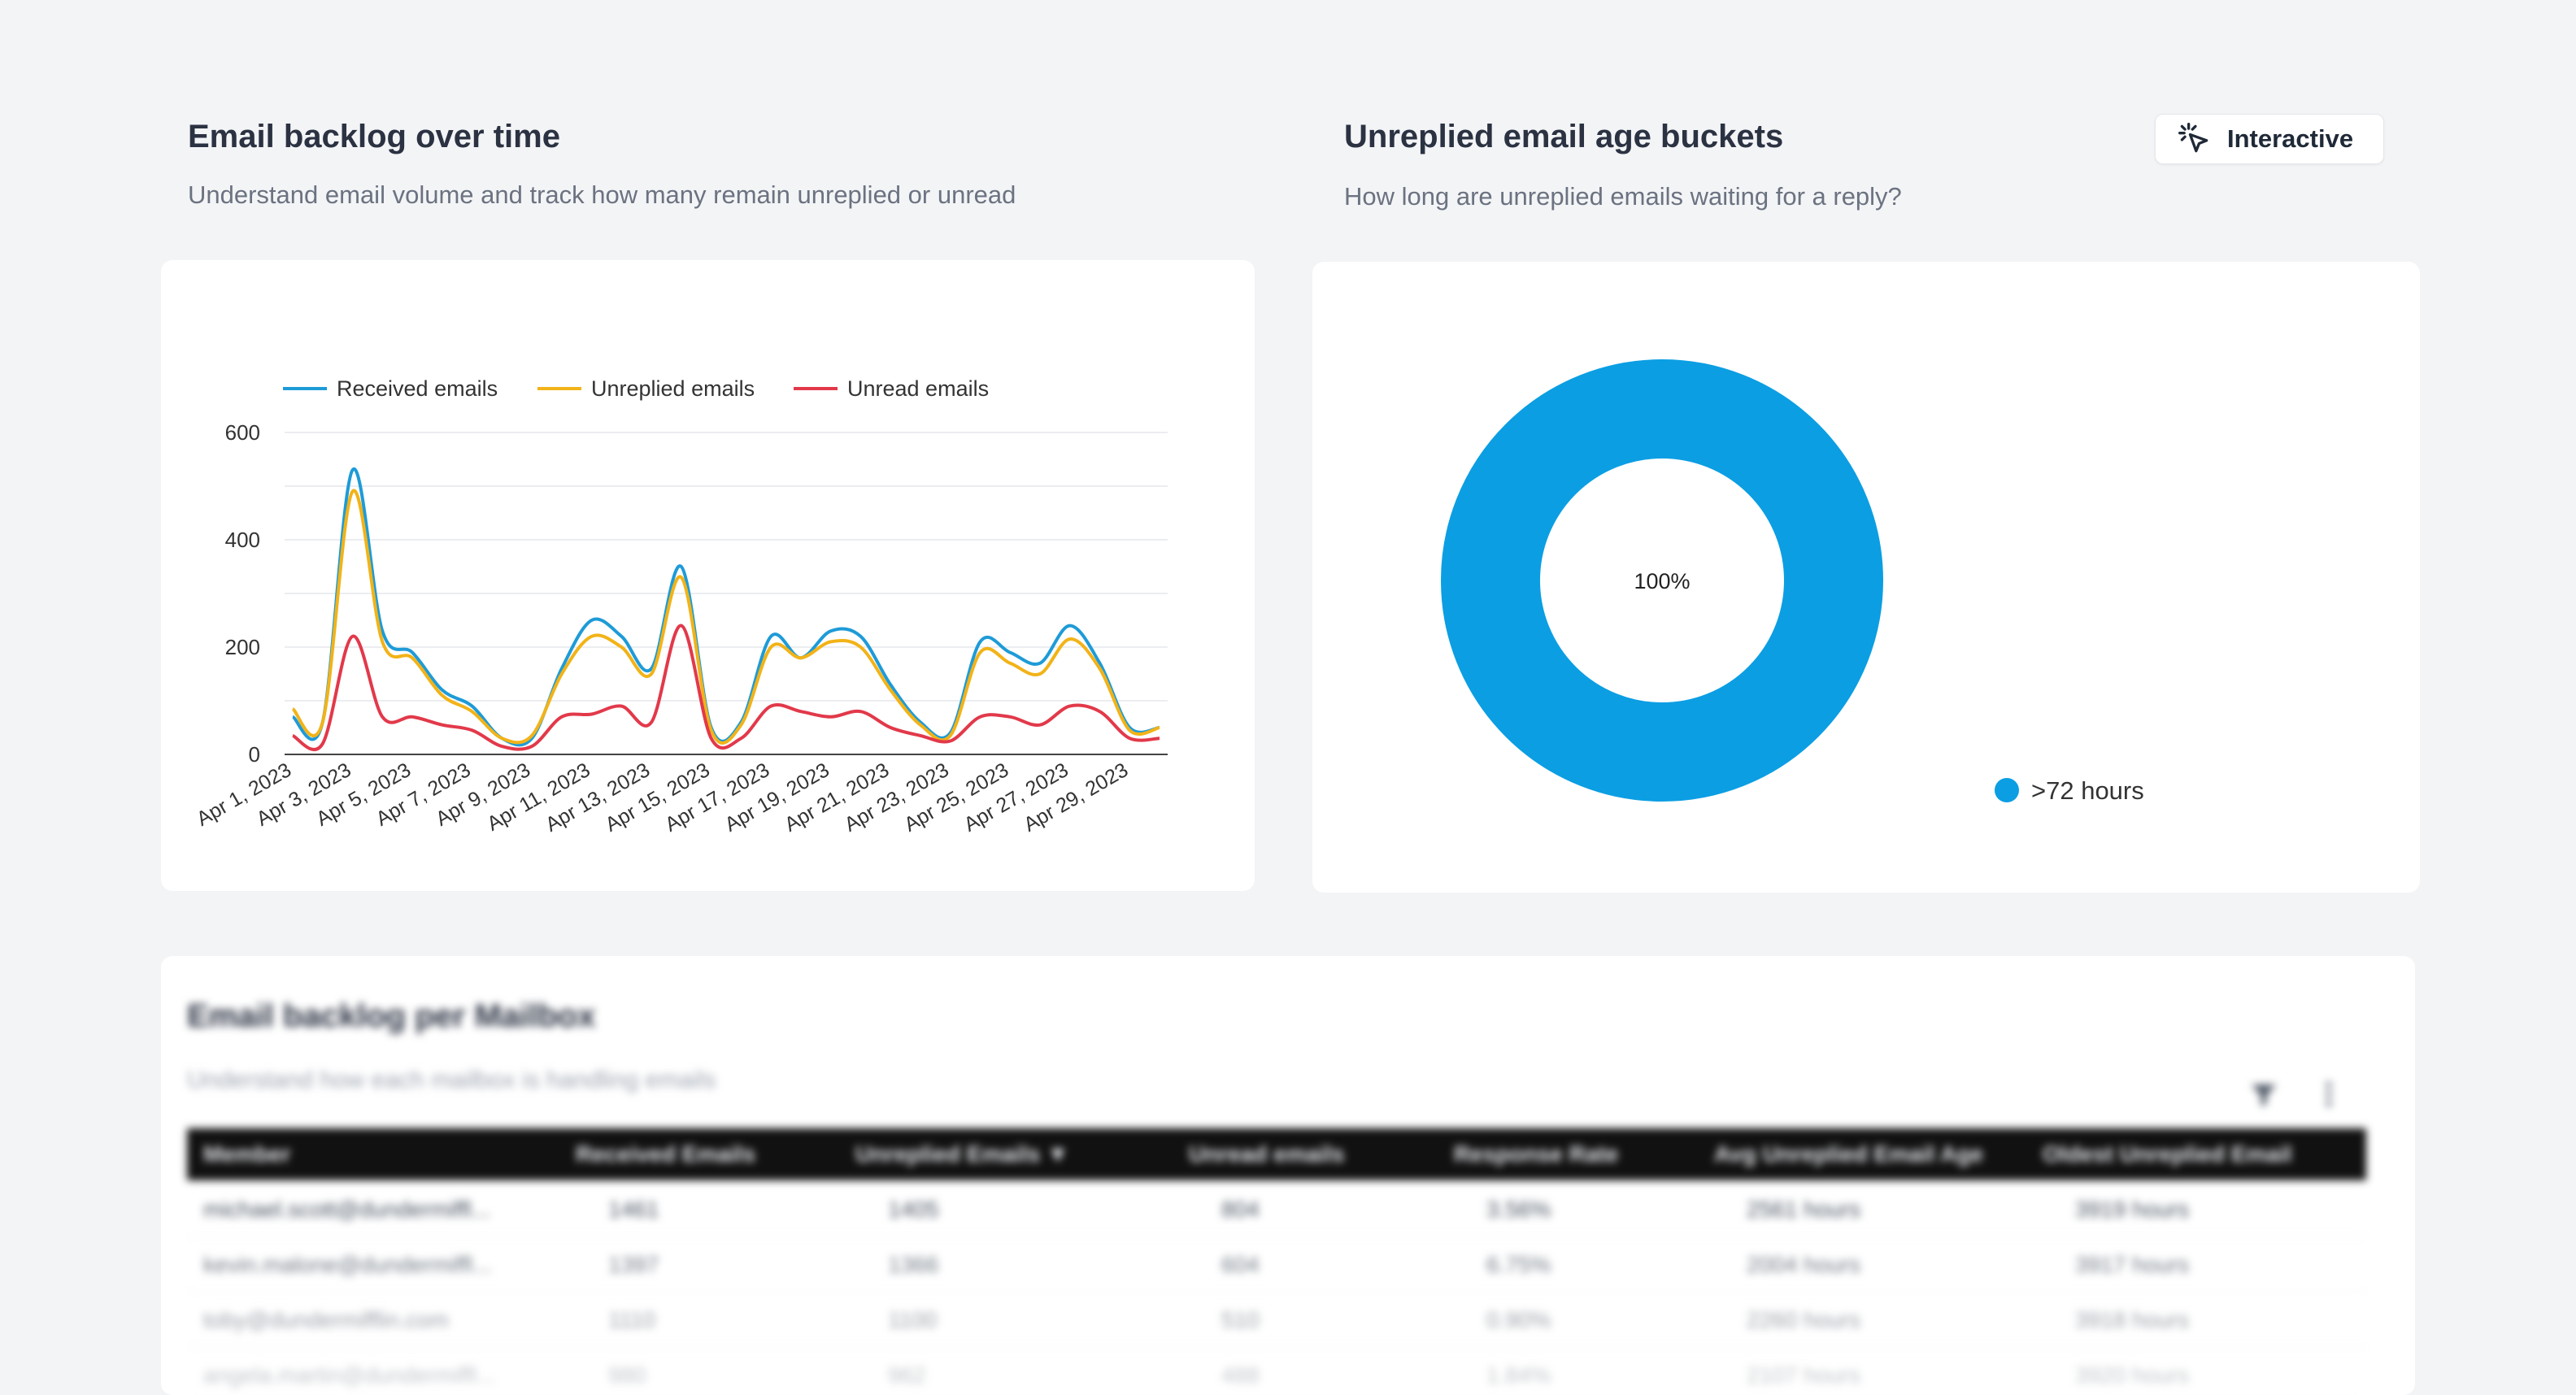 This screenshot has width=2576, height=1395. I want to click on legend-swatch, so click(2007, 790).